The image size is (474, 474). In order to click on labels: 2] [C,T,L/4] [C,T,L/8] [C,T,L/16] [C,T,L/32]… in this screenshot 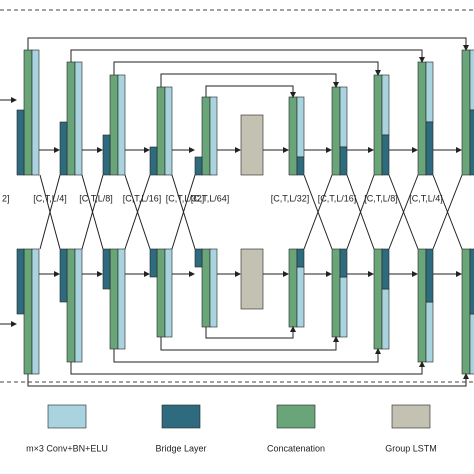, I will do `click(222, 198)`.